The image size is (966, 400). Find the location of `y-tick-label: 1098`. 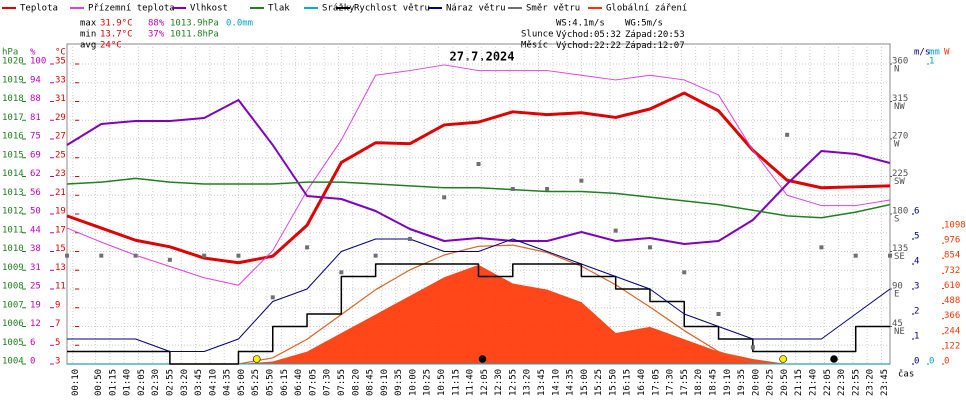

y-tick-label: 1098 is located at coordinates (955, 225).